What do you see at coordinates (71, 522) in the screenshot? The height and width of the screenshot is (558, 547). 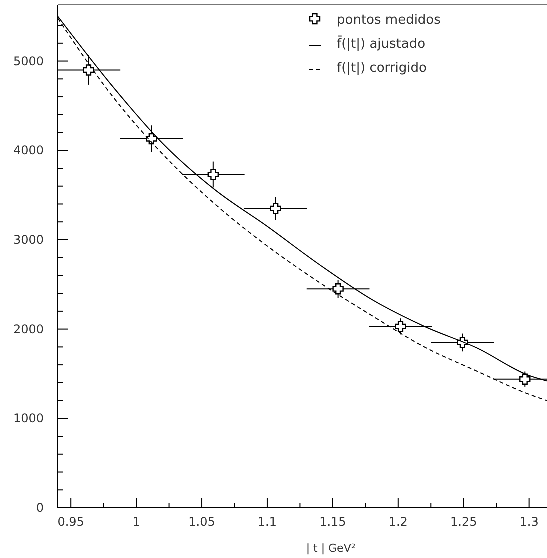 I see `x-tick-label: 0.95` at bounding box center [71, 522].